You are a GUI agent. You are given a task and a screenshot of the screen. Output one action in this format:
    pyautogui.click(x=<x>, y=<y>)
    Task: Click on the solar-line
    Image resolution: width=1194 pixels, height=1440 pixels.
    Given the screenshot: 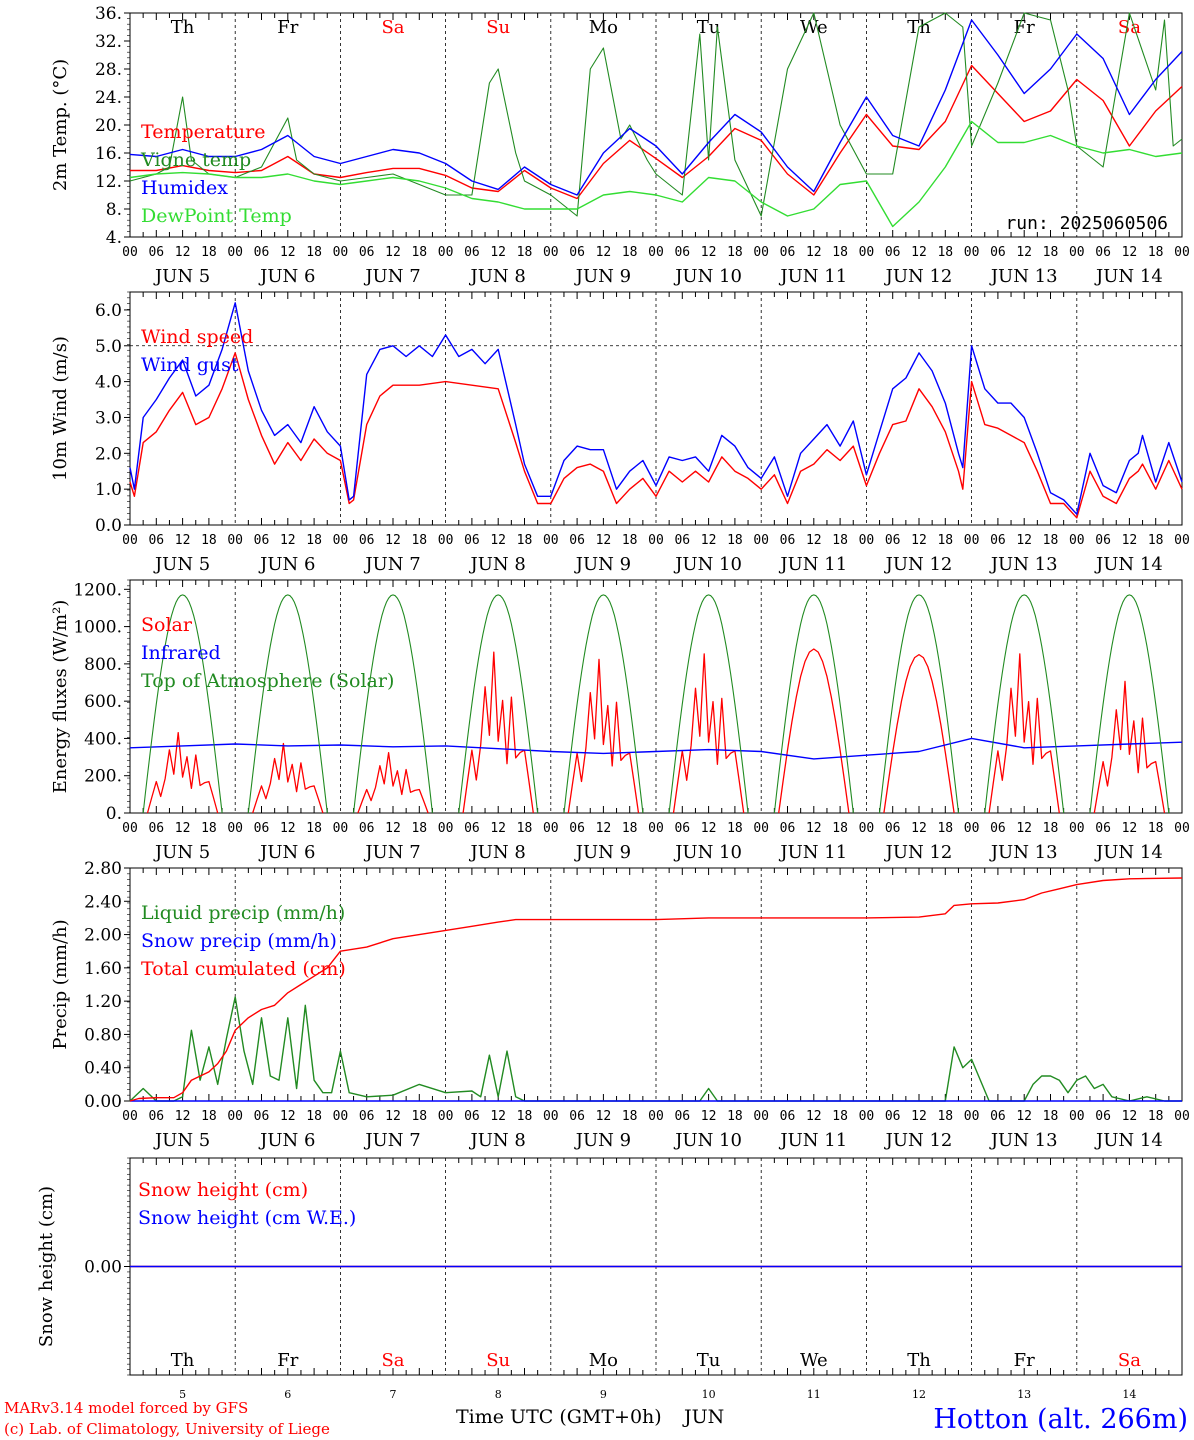 What is the action you would take?
    pyautogui.click(x=182, y=772)
    